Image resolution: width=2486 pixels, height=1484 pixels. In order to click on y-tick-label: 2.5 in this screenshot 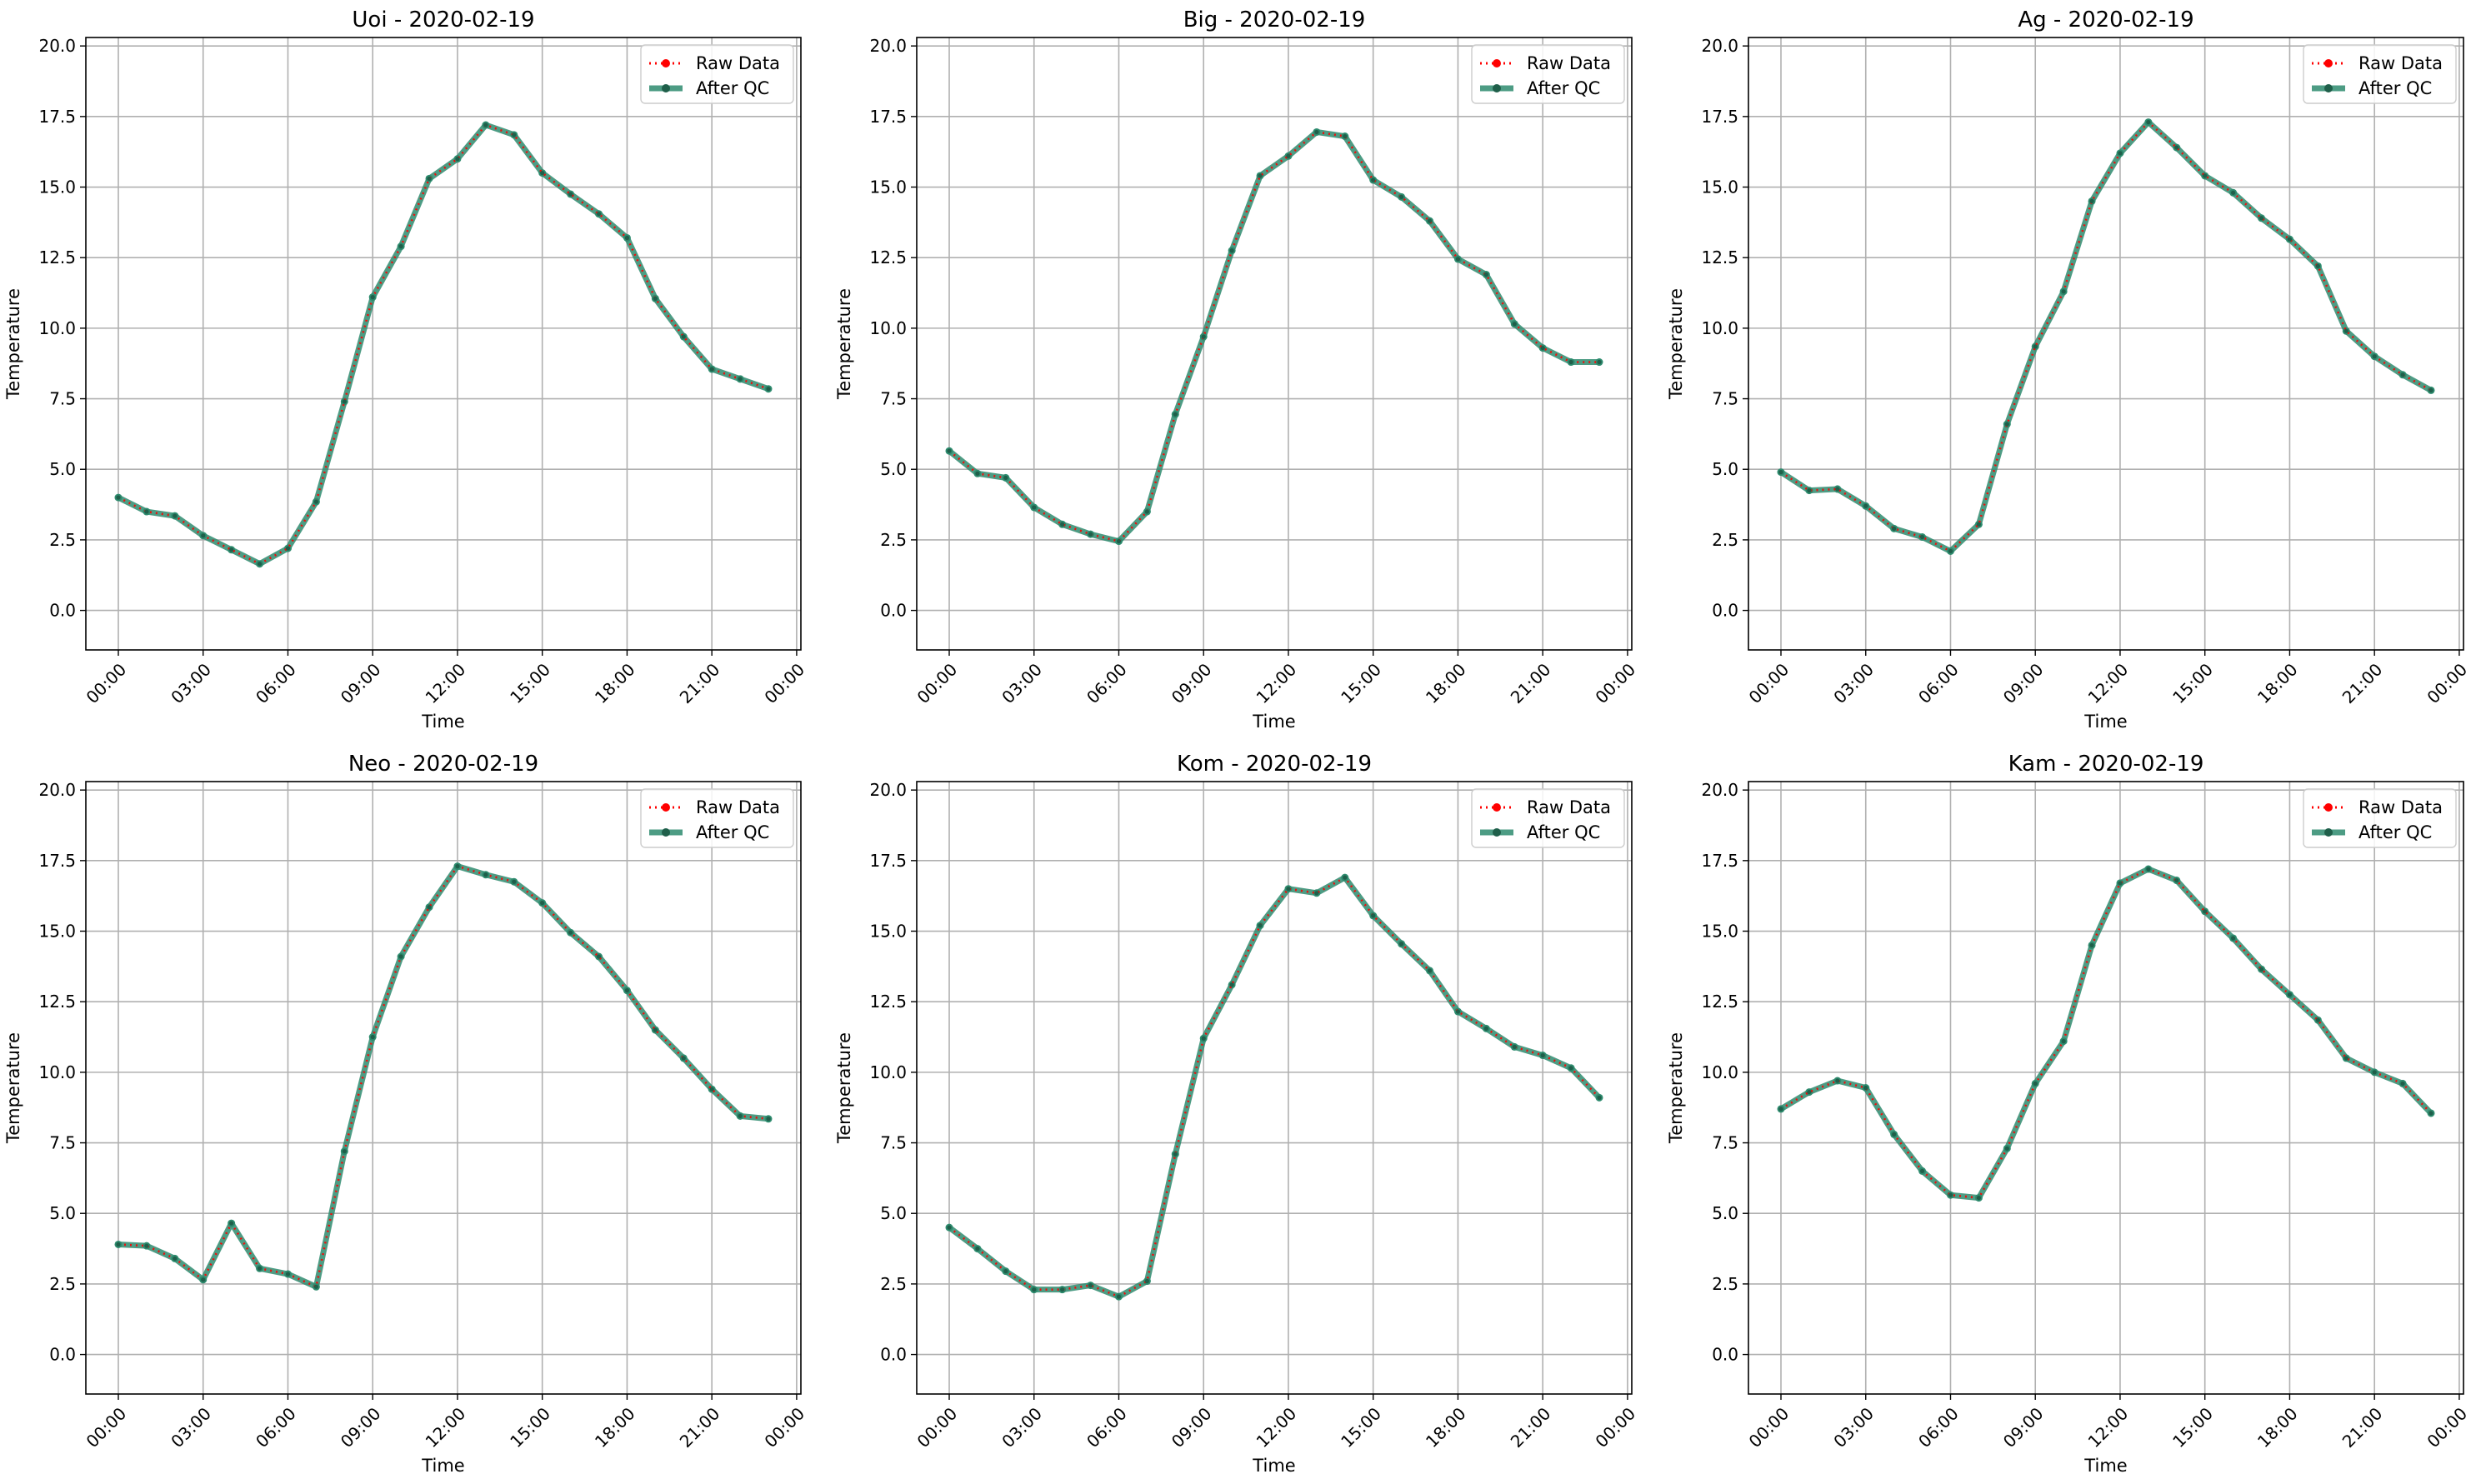, I will do `click(62, 540)`.